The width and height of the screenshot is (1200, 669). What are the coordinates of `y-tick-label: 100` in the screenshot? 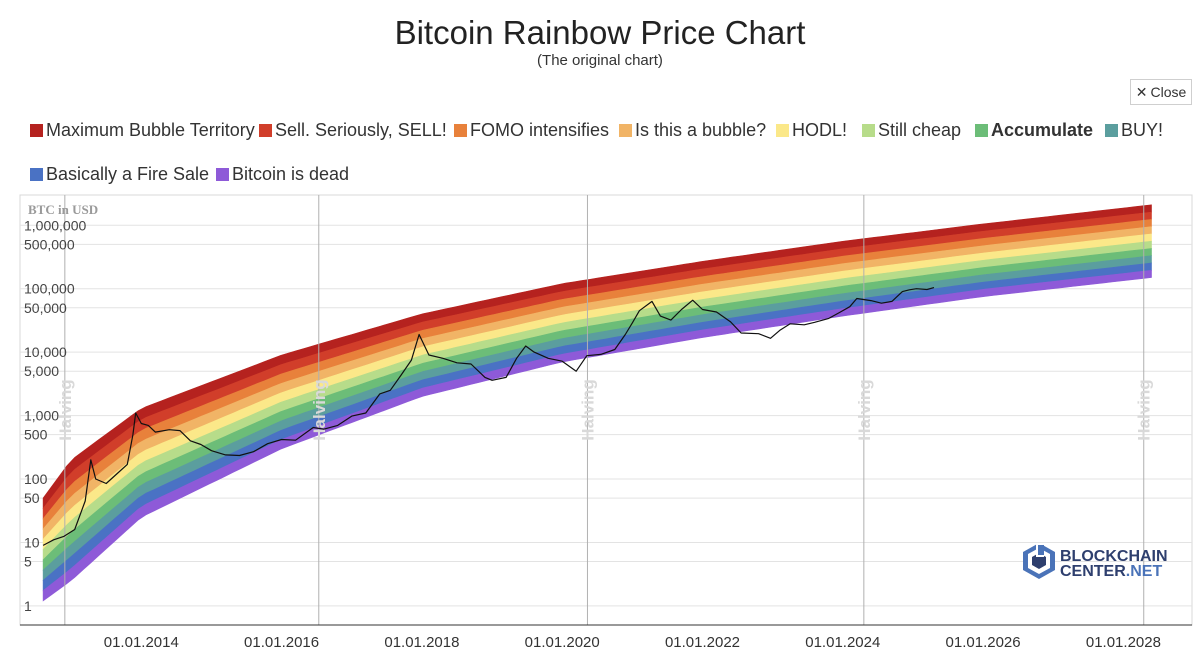 It's located at (36, 479).